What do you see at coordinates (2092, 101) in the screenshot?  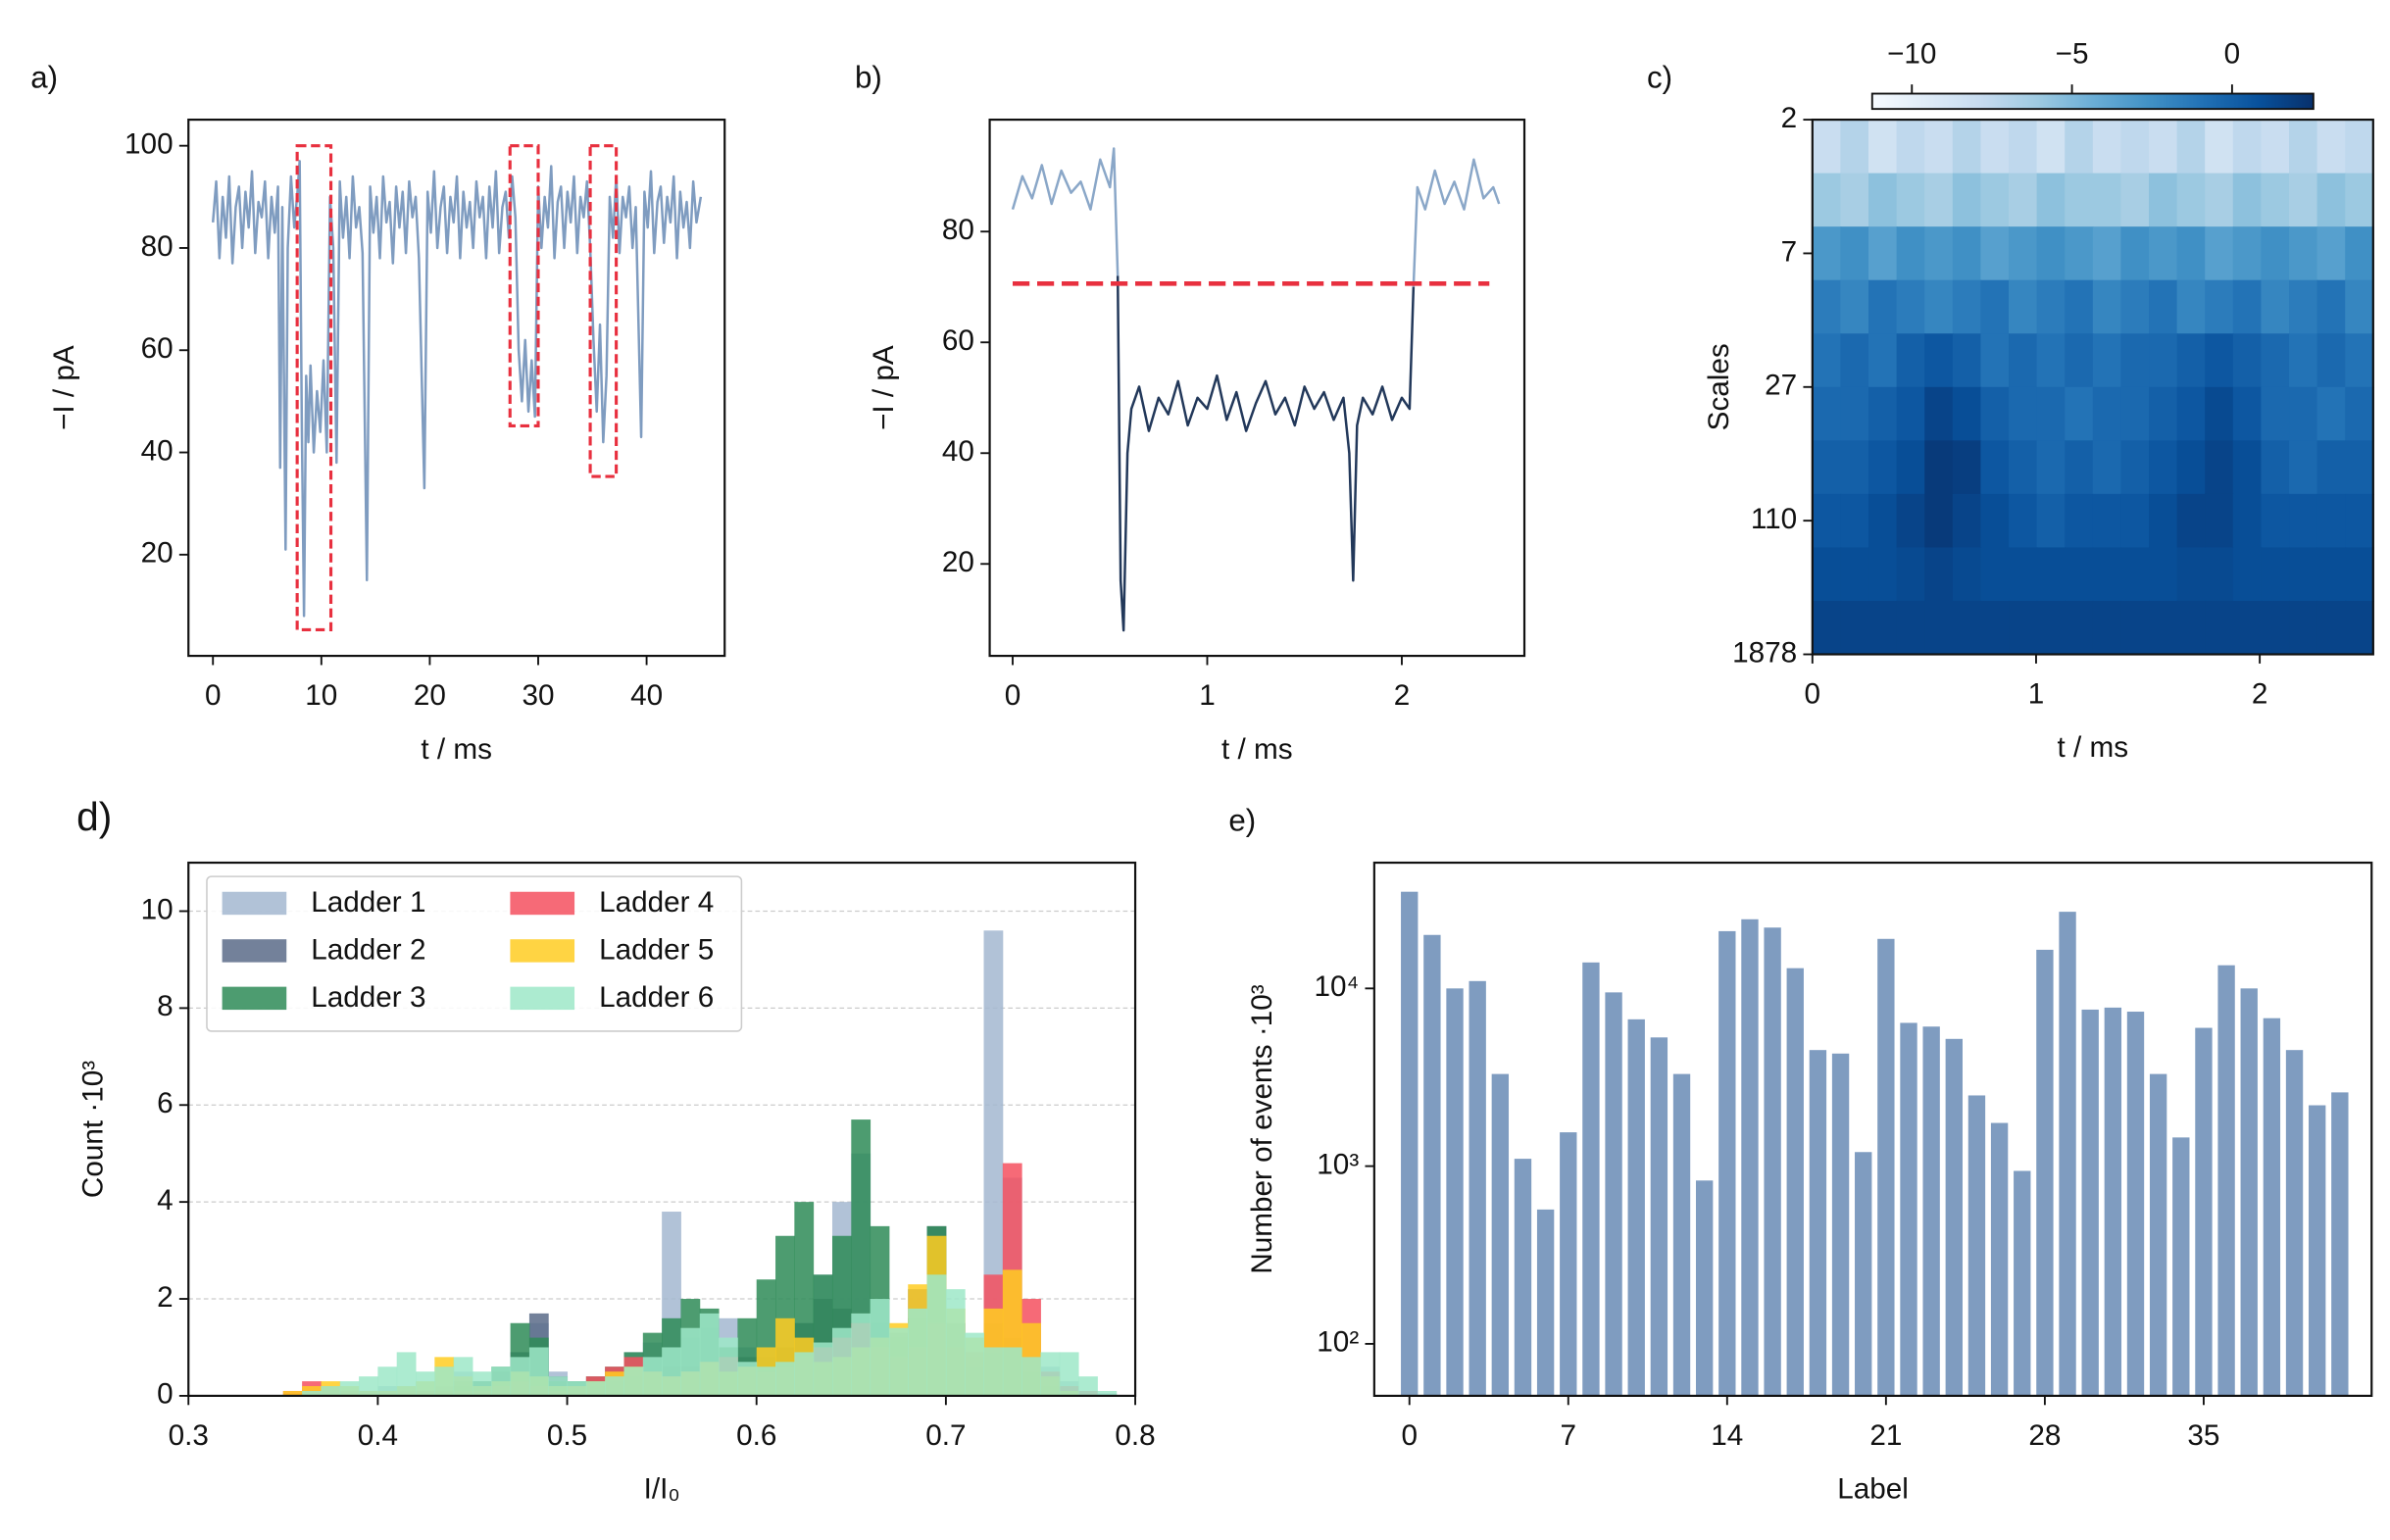 I see `colorbar` at bounding box center [2092, 101].